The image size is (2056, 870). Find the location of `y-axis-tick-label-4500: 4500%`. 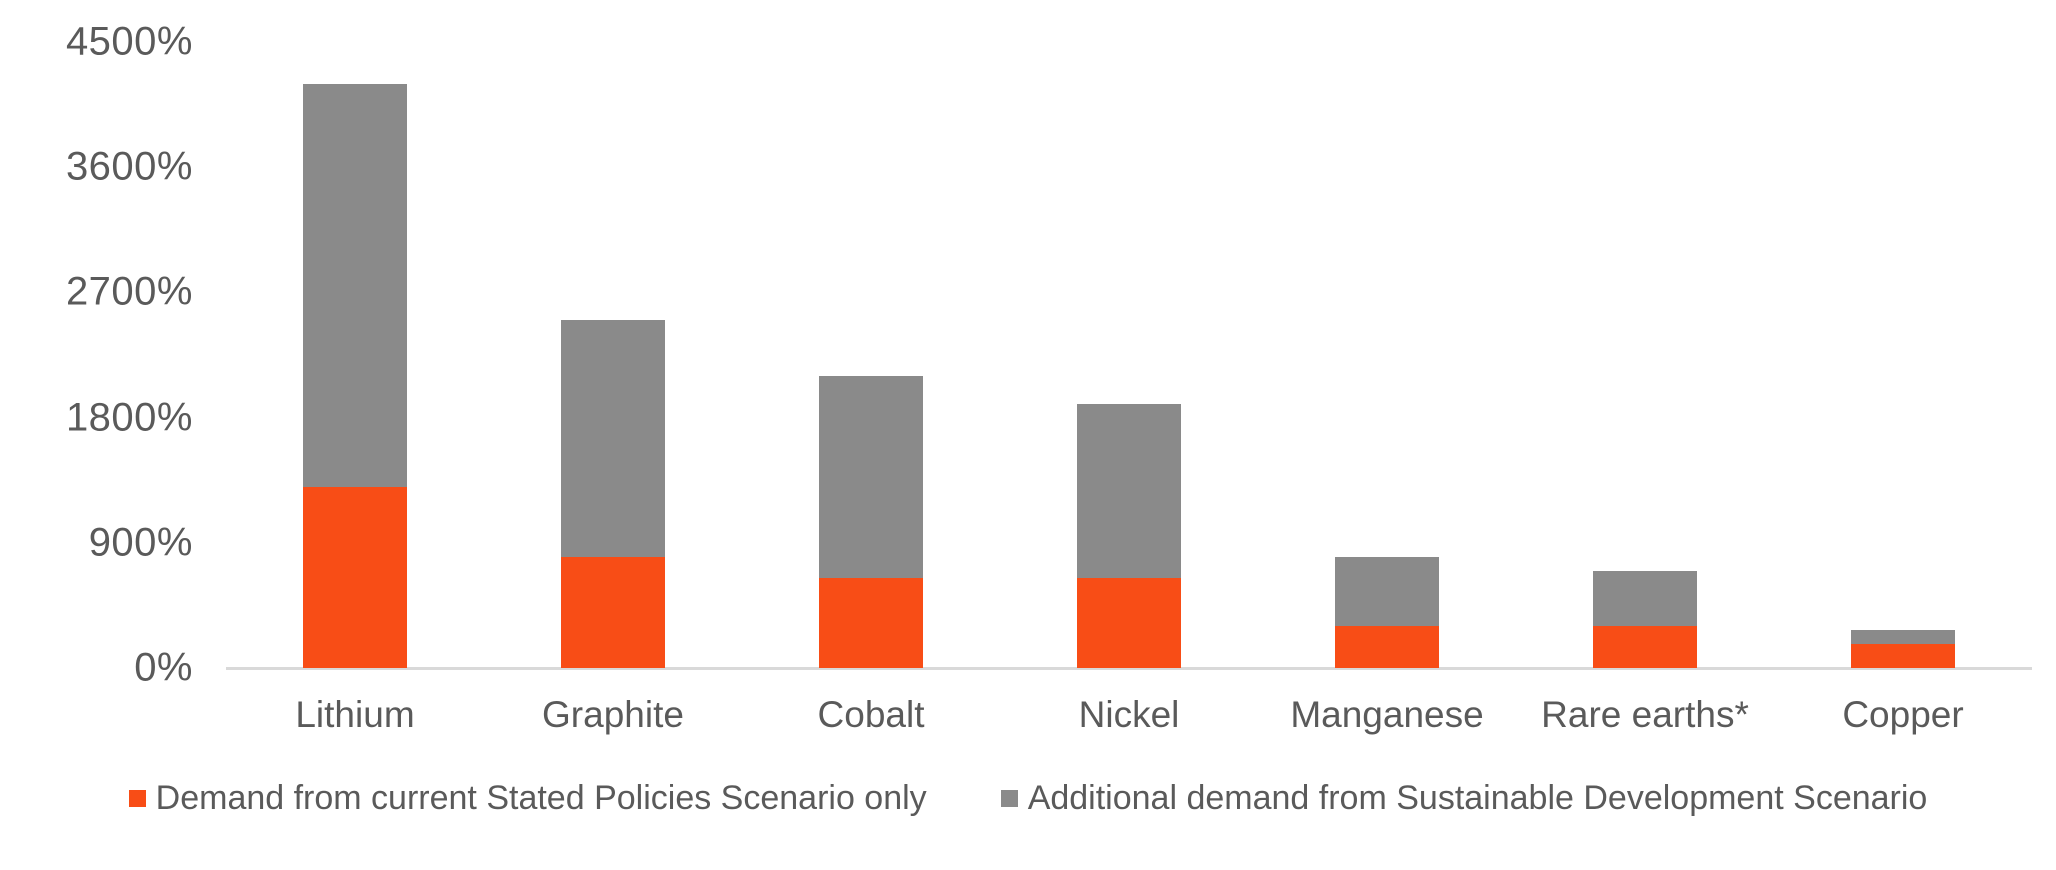

y-axis-tick-label-4500: 4500% is located at coordinates (129, 41).